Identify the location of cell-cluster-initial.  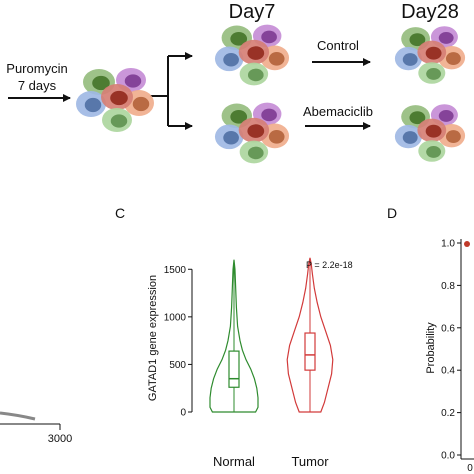
(115, 100).